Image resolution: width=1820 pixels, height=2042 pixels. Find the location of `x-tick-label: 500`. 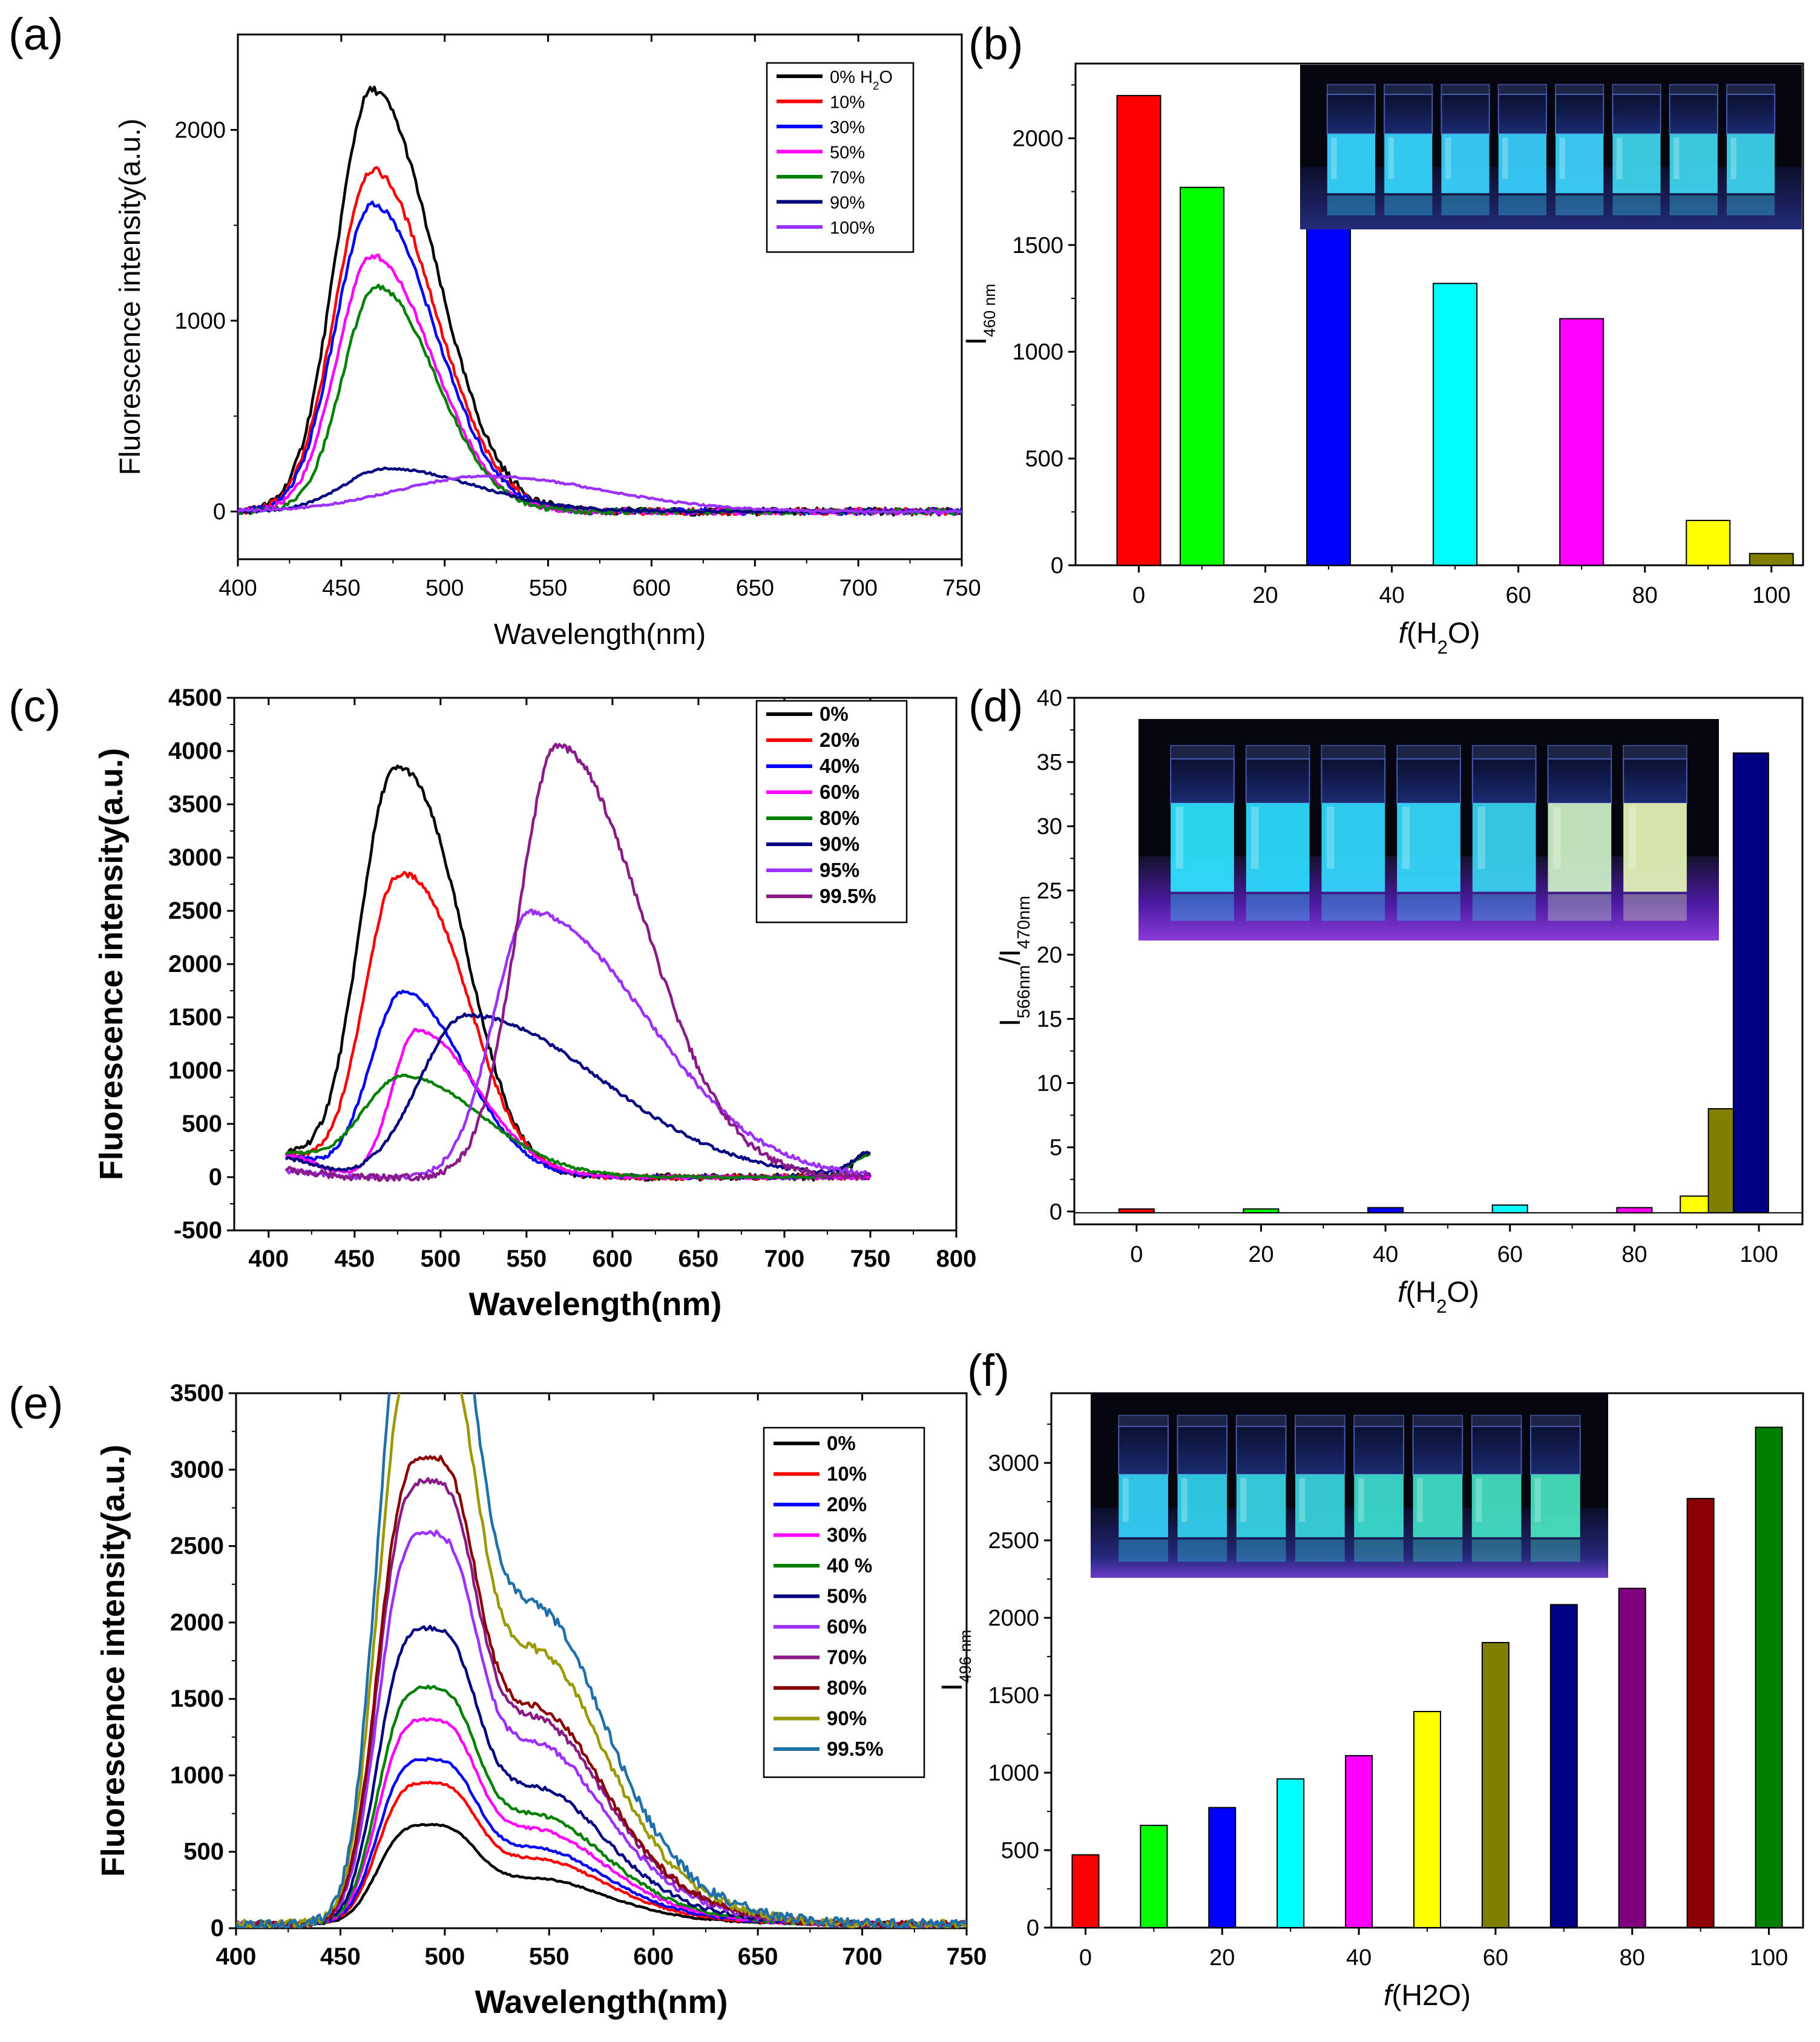

x-tick-label: 500 is located at coordinates (444, 588).